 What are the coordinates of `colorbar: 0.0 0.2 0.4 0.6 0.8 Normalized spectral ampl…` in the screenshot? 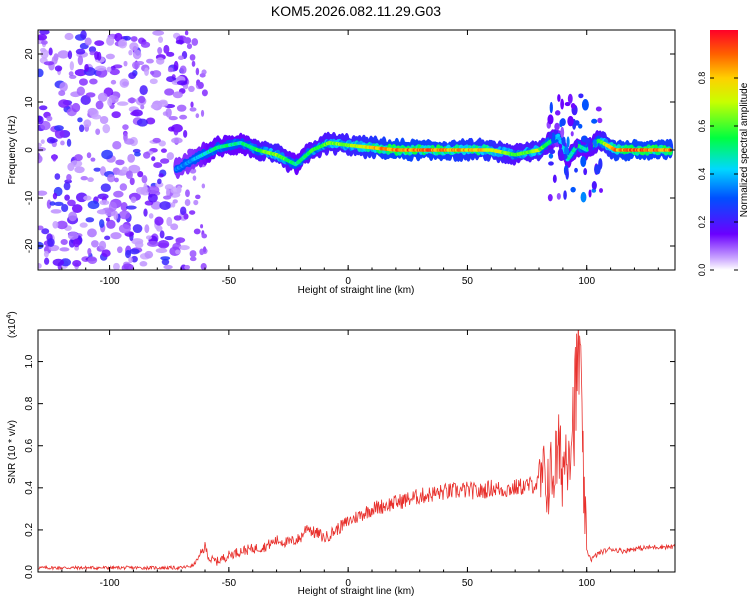 It's located at (723, 153).